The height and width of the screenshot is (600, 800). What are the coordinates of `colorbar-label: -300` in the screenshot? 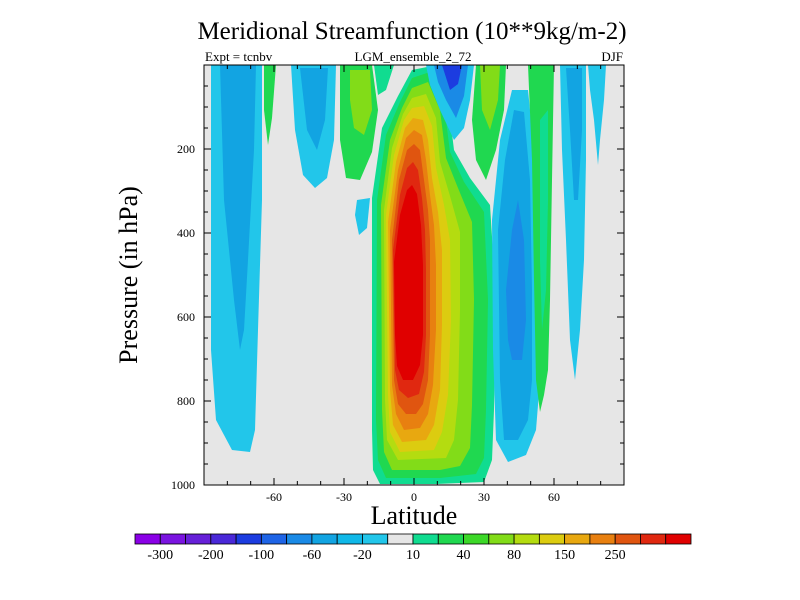 It's located at (160, 555).